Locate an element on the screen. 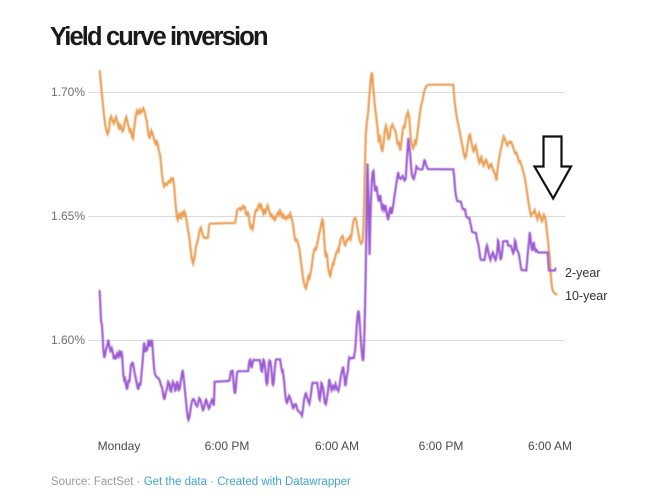 This screenshot has height=504, width=658. svg-text: 1.65% is located at coordinates (68, 216).